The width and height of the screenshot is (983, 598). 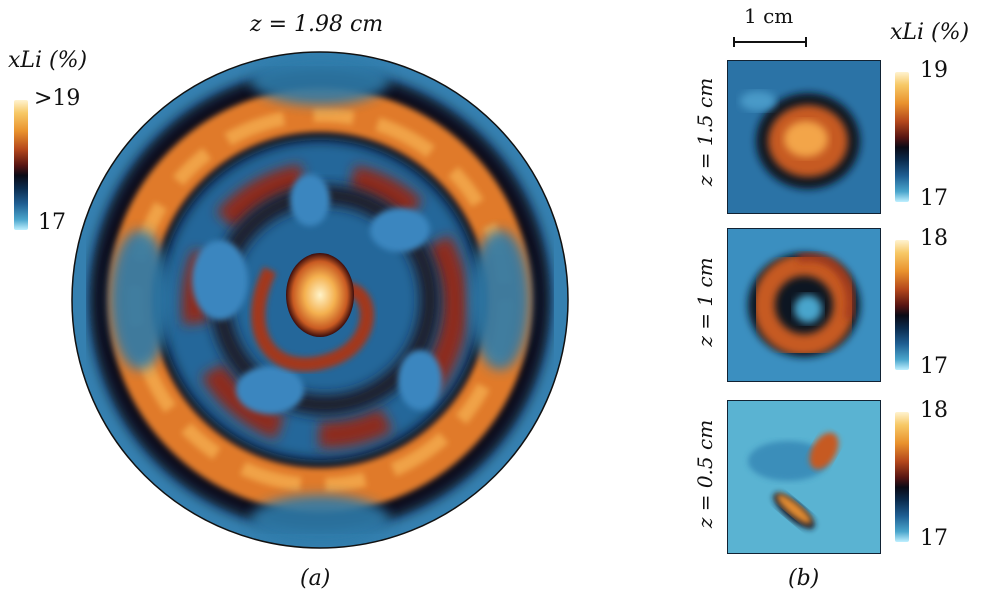 I want to click on panel-a-colorbar-label: xLi (%), so click(x=48, y=60).